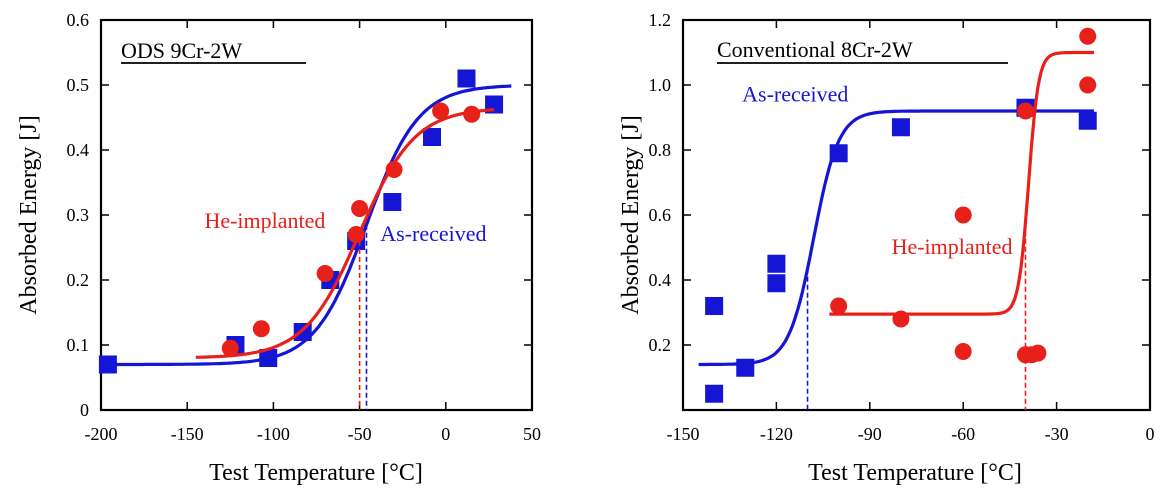 This screenshot has height=501, width=1166. I want to click on y-tick-label: 1.0, so click(660, 85).